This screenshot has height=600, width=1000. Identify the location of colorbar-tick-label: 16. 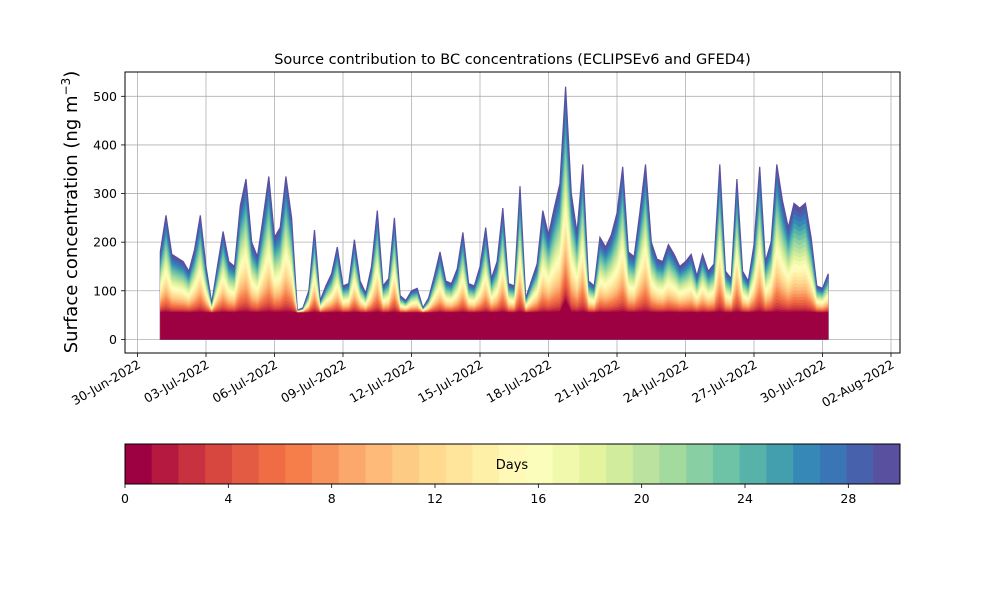
(538, 498).